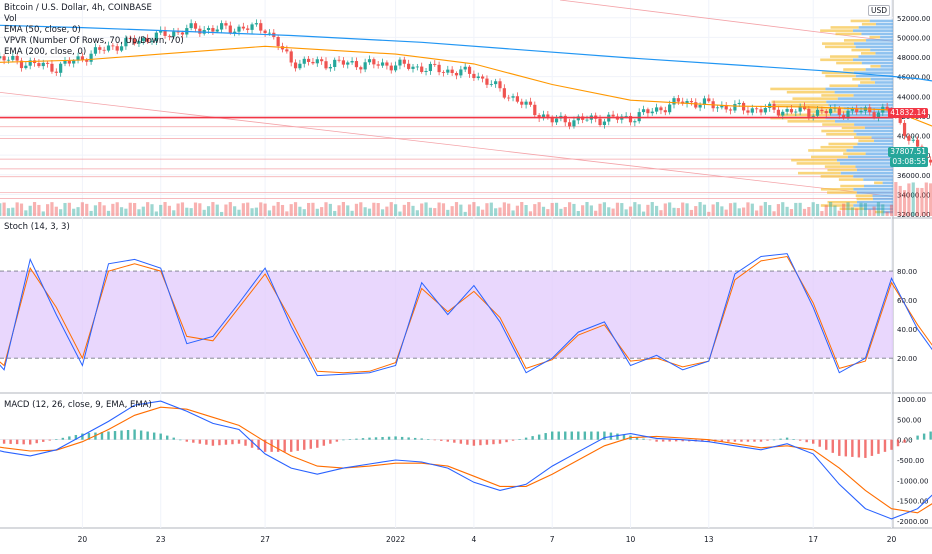 The width and height of the screenshot is (932, 554). Describe the element at coordinates (10, 19) in the screenshot. I see `volume-legend: Vol` at that location.